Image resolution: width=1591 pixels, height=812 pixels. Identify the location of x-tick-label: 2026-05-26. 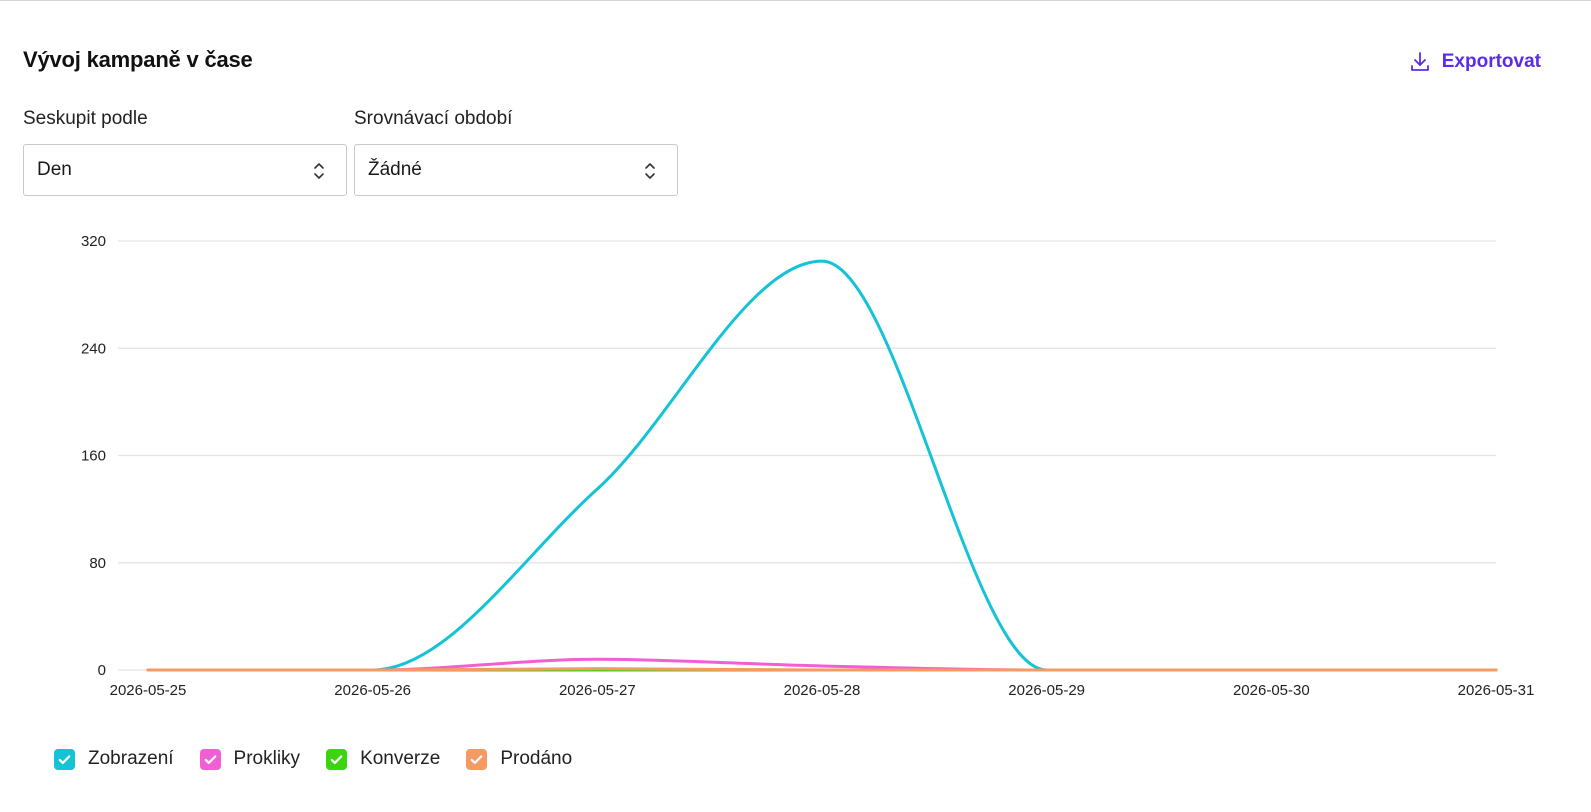
(372, 690).